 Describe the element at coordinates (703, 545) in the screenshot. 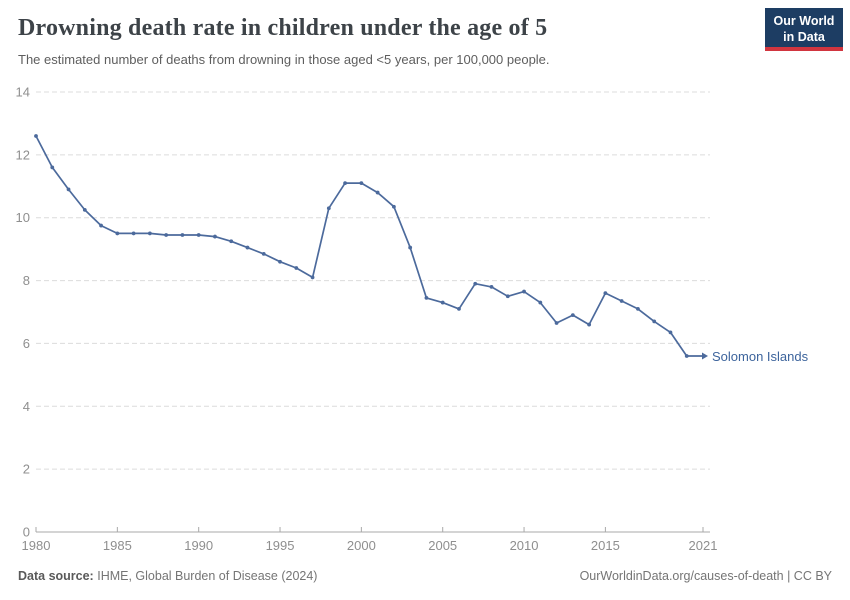

I see `svg-text: 2021` at that location.